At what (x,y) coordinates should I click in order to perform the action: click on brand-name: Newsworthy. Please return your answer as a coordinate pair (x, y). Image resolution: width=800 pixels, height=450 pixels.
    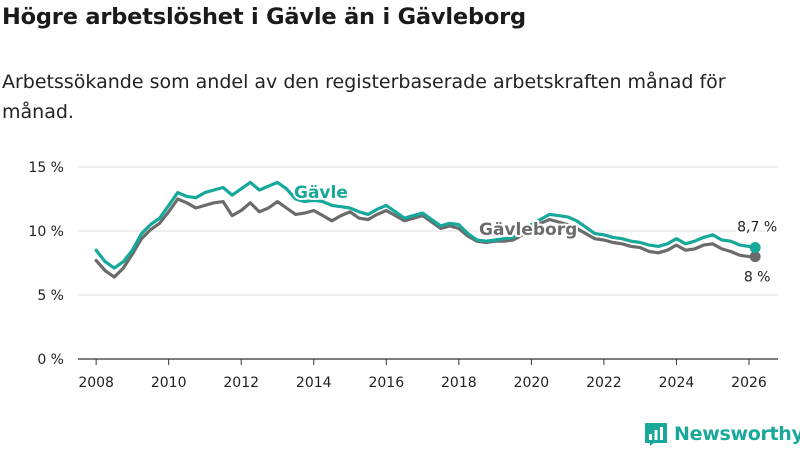
    Looking at the image, I should click on (737, 434).